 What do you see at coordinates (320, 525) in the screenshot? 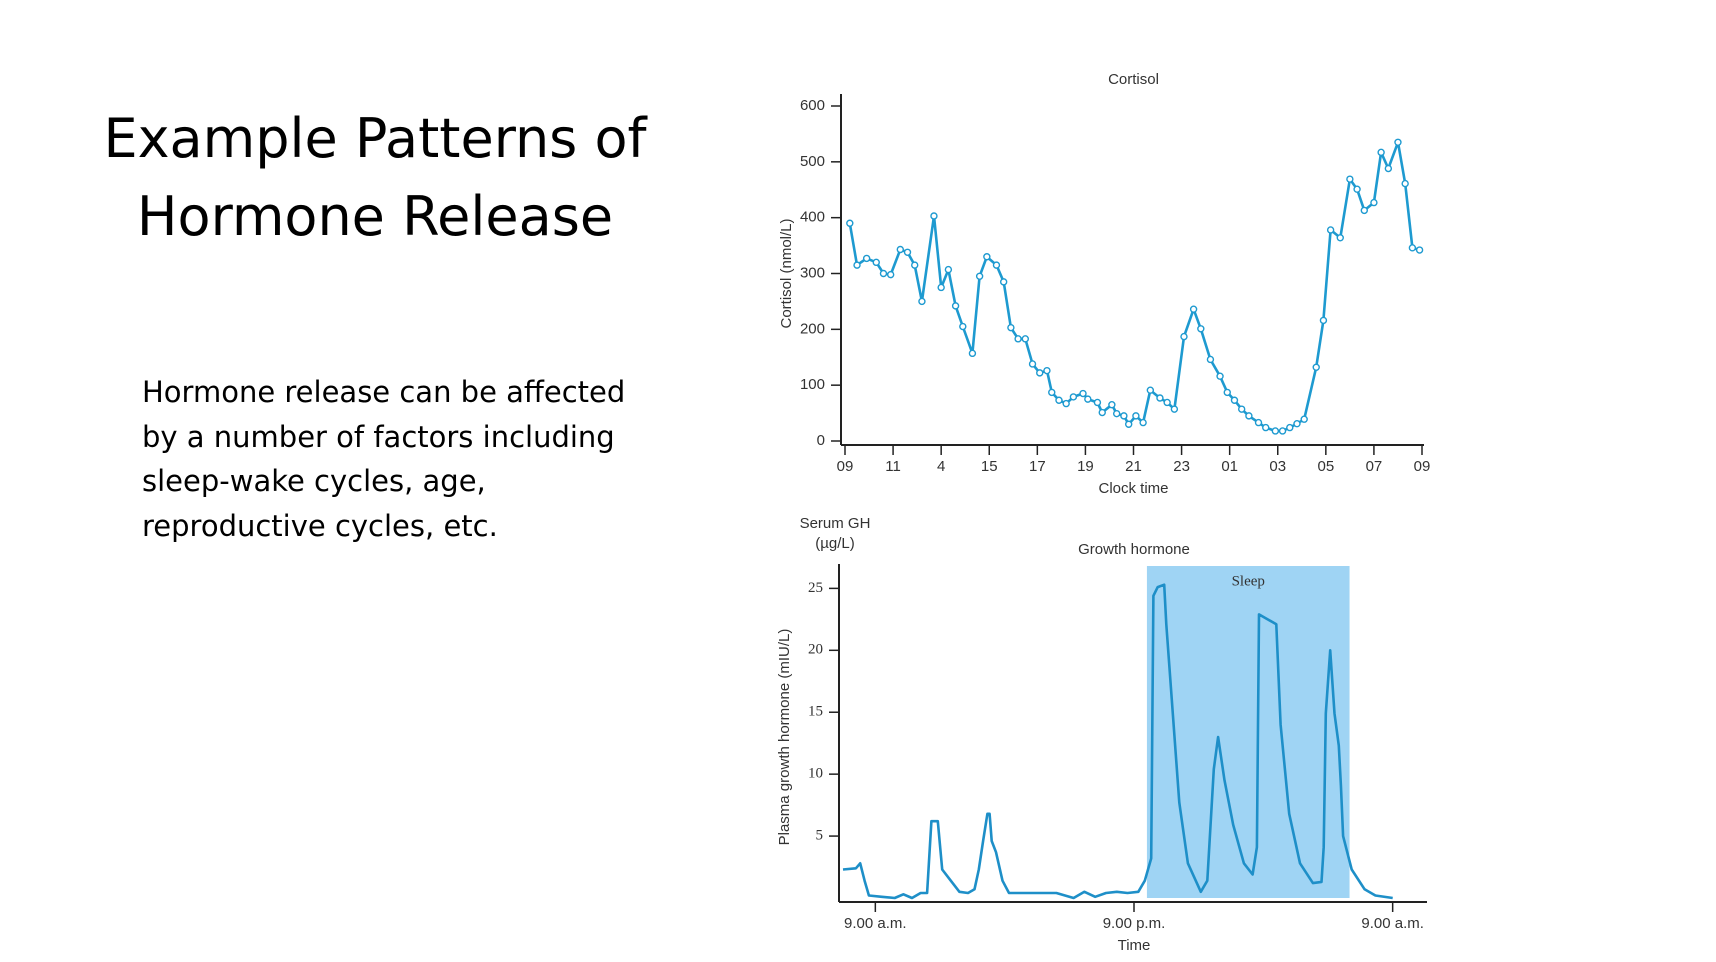
I see `body-line: reproductive cycles, etc.` at bounding box center [320, 525].